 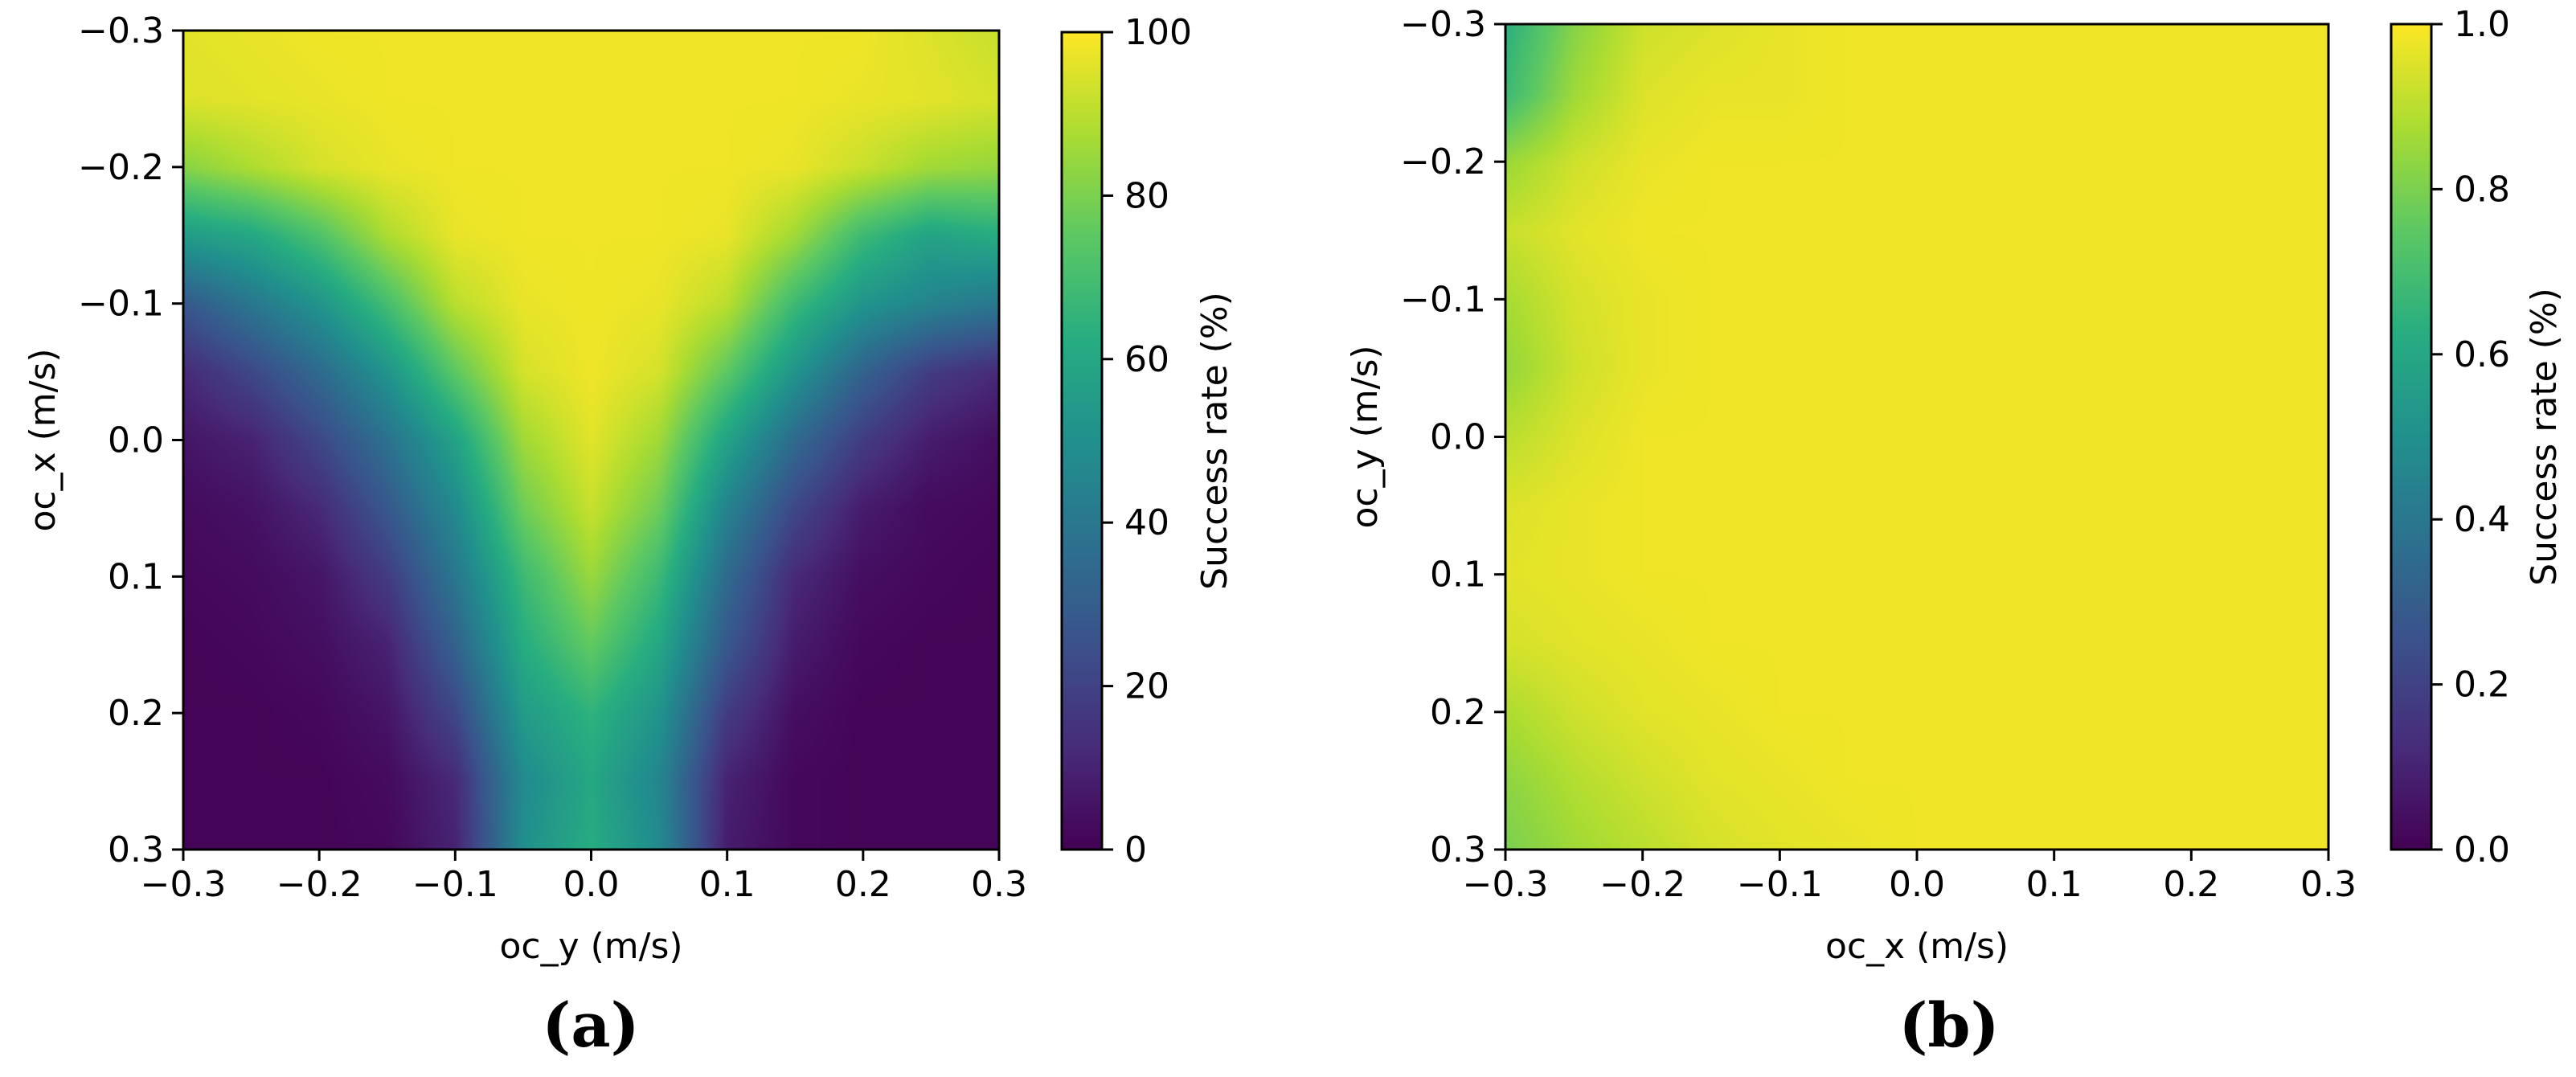 What do you see at coordinates (1365, 436) in the screenshot?
I see `y-axis-label: oc_y (m/s)` at bounding box center [1365, 436].